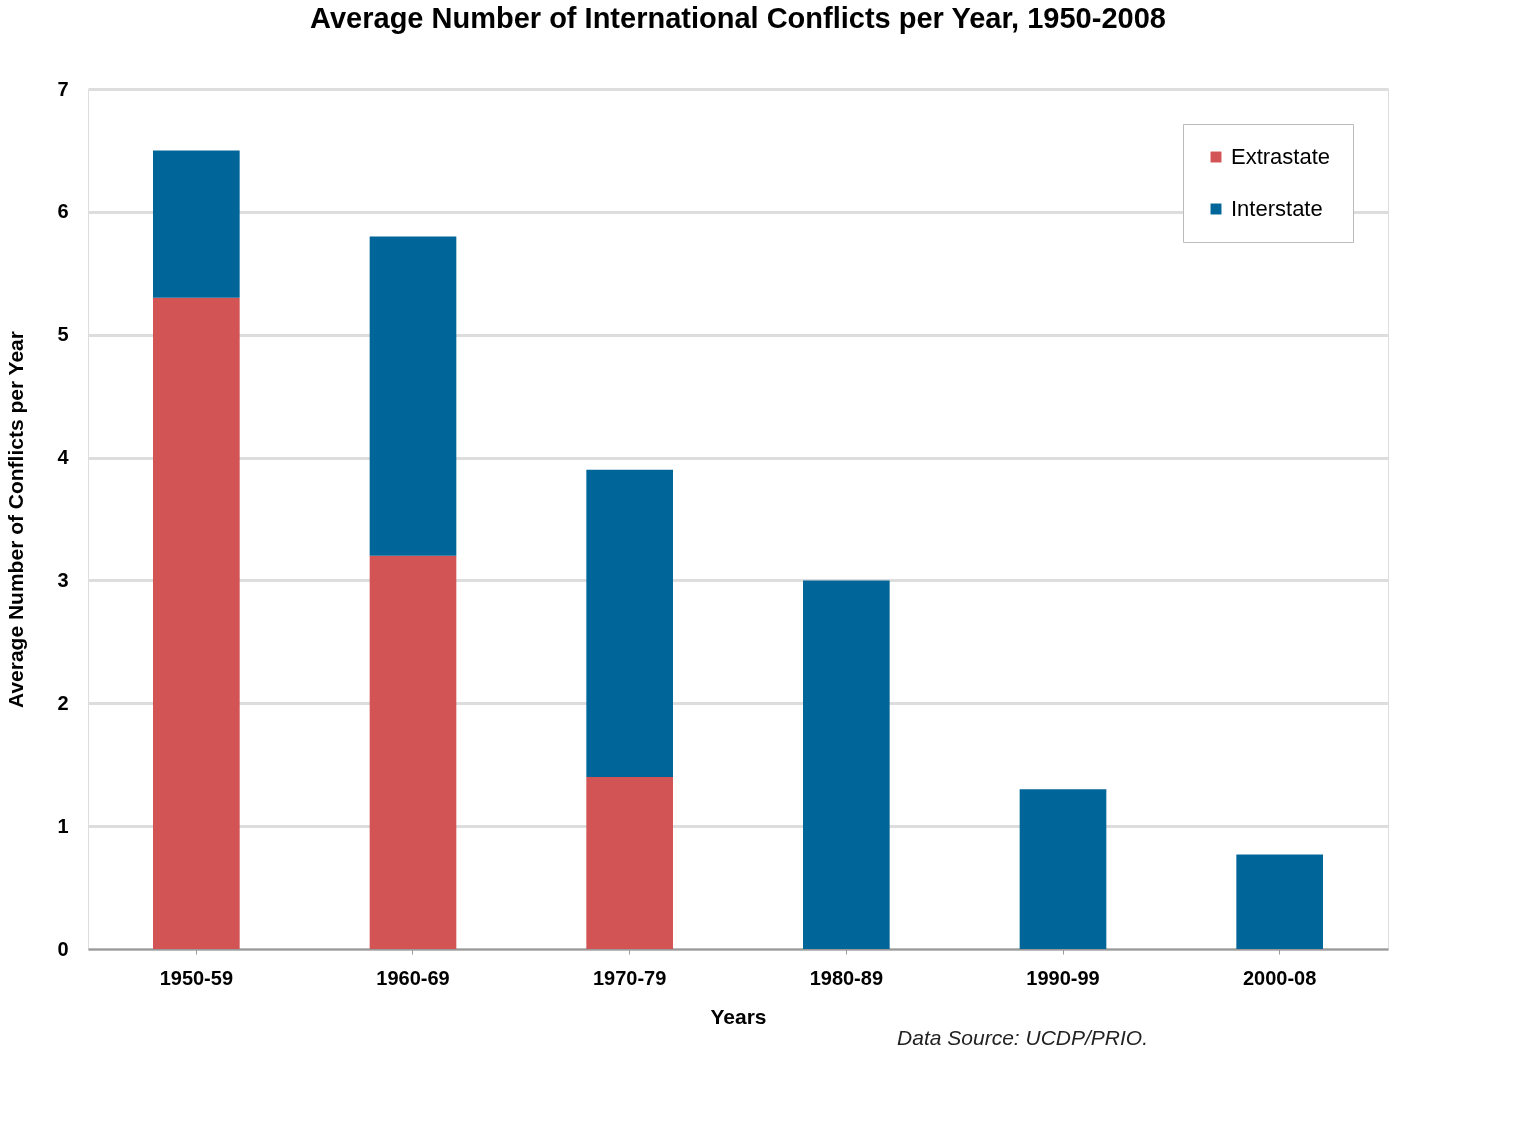 The height and width of the screenshot is (1147, 1524). What do you see at coordinates (63, 702) in the screenshot?
I see `y-tick-label: 2` at bounding box center [63, 702].